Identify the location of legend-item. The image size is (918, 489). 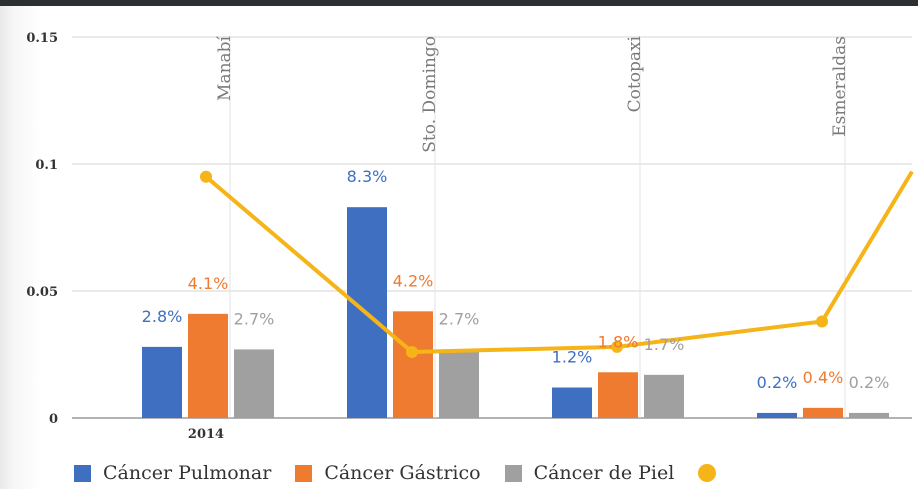
(707, 473).